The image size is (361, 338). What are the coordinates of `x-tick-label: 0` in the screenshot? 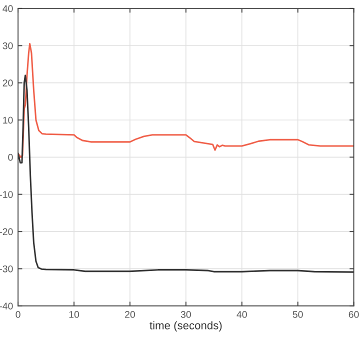 It's located at (18, 314).